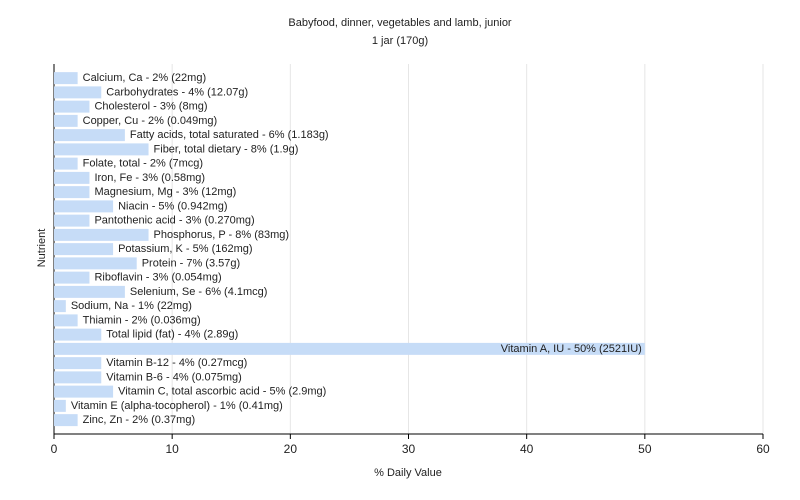  Describe the element at coordinates (150, 107) in the screenshot. I see `bar-label: Cholesterol - 3% (8mg)` at that location.